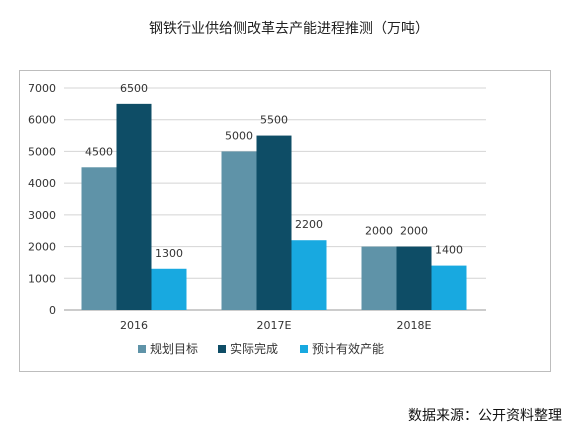 The width and height of the screenshot is (578, 436). Describe the element at coordinates (348, 348) in the screenshot. I see `legend-label: 预计有效产能` at that location.